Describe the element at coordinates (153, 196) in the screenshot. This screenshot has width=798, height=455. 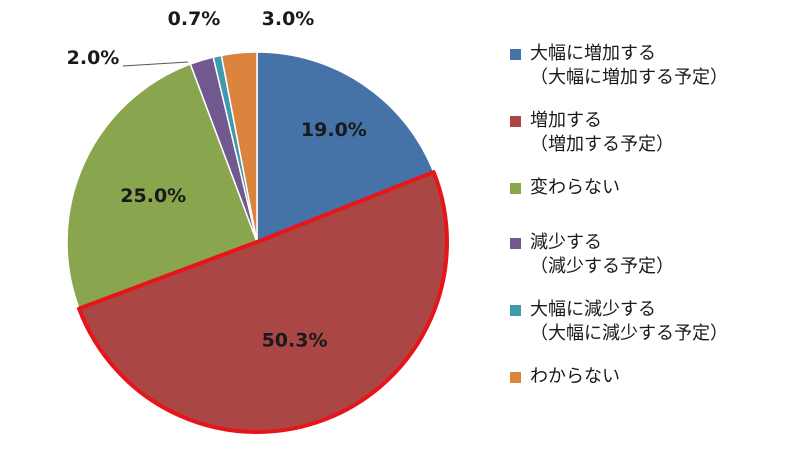
I see `data-label-no-change: 25.0%` at that location.